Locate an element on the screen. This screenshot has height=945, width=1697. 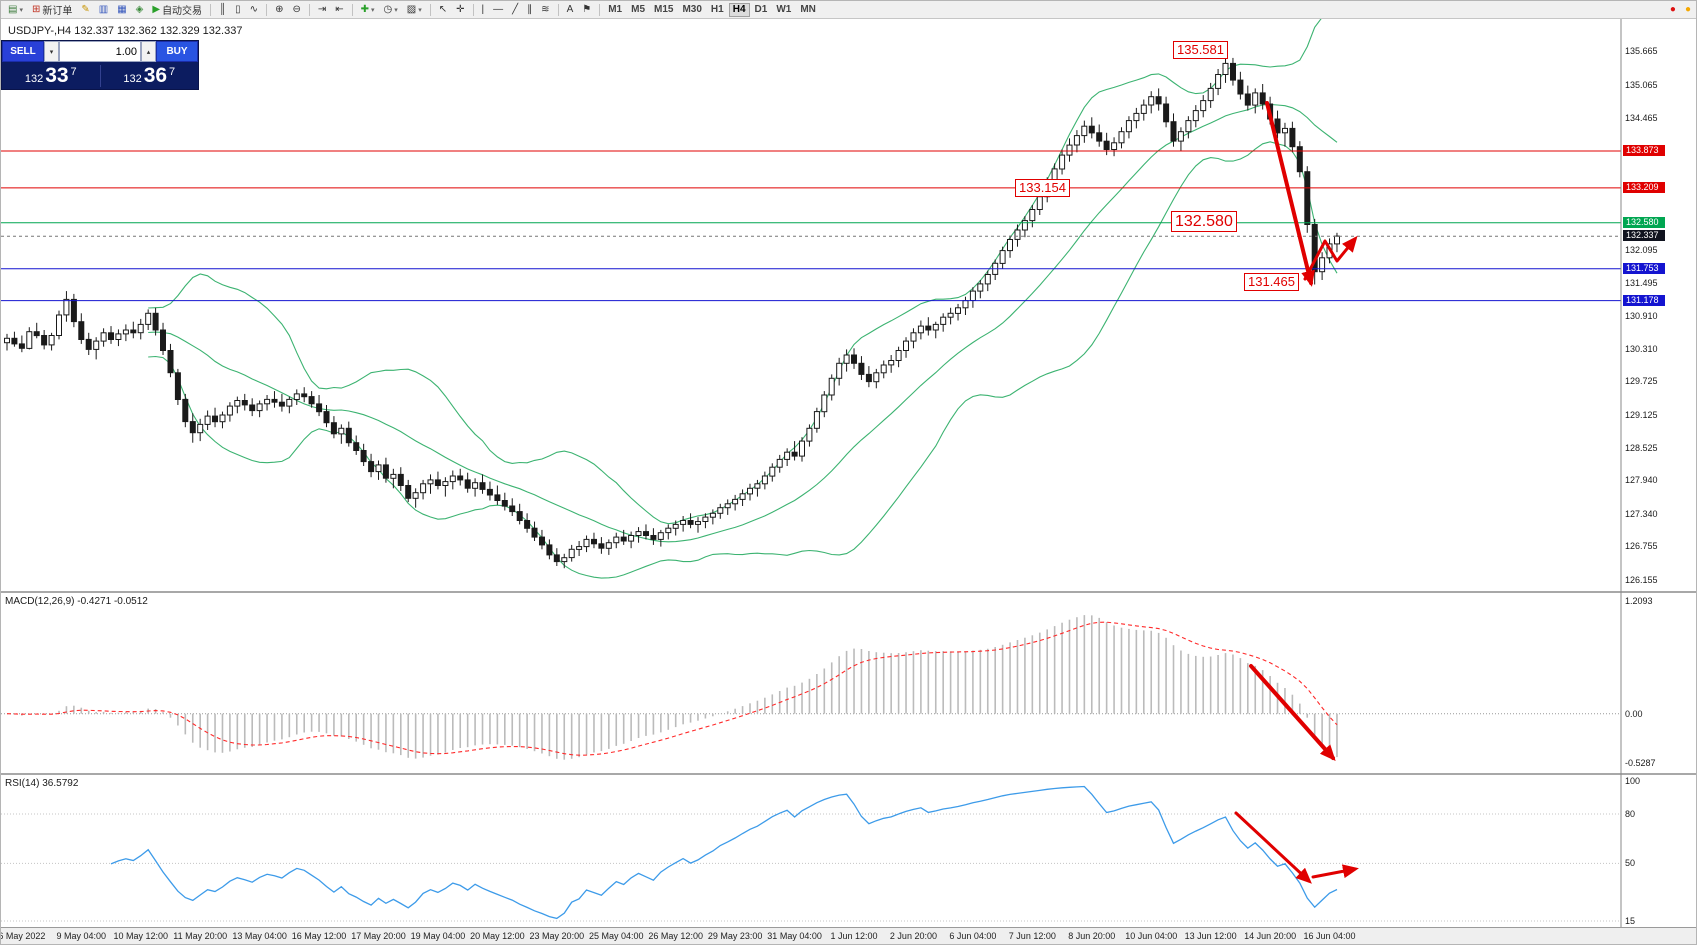
new-chart-button: ▤ ▾ is located at coordinates (15, 10).